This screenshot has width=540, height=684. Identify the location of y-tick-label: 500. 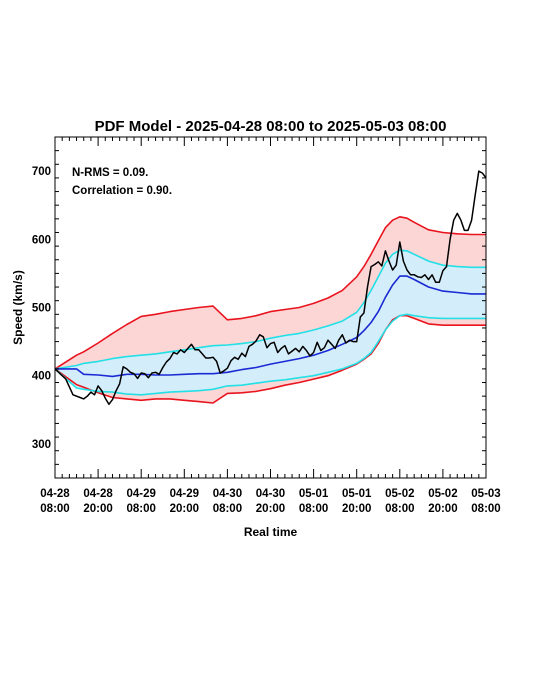
(41, 309).